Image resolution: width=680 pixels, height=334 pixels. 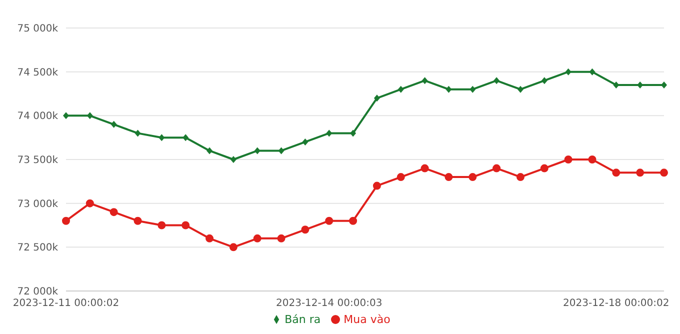 What do you see at coordinates (66, 304) in the screenshot?
I see `x-tick-label: 2023-12-11 00:00:02` at bounding box center [66, 304].